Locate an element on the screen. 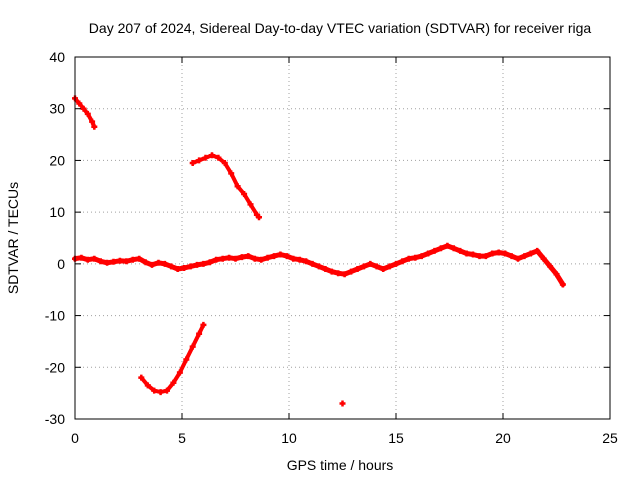 The image size is (640, 480). series-arc-lower is located at coordinates (172, 358).